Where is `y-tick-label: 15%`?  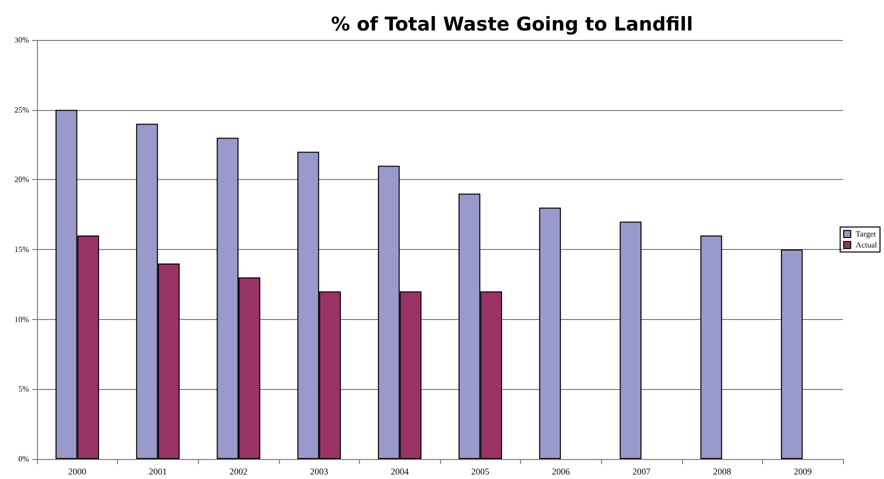 y-tick-label: 15% is located at coordinates (22, 249).